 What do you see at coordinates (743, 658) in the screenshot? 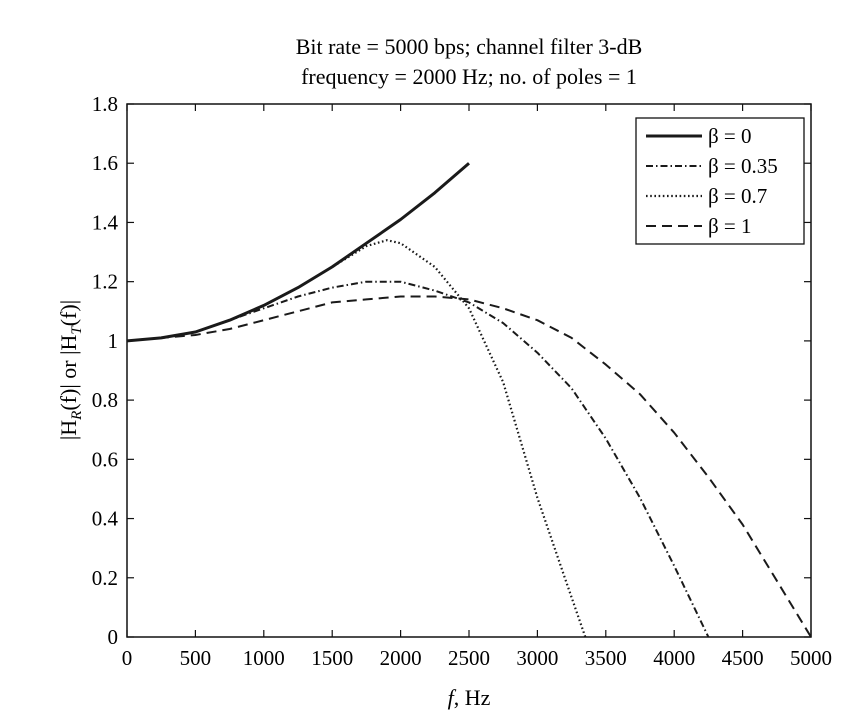
I see `x-tick-label: 4500` at bounding box center [743, 658].